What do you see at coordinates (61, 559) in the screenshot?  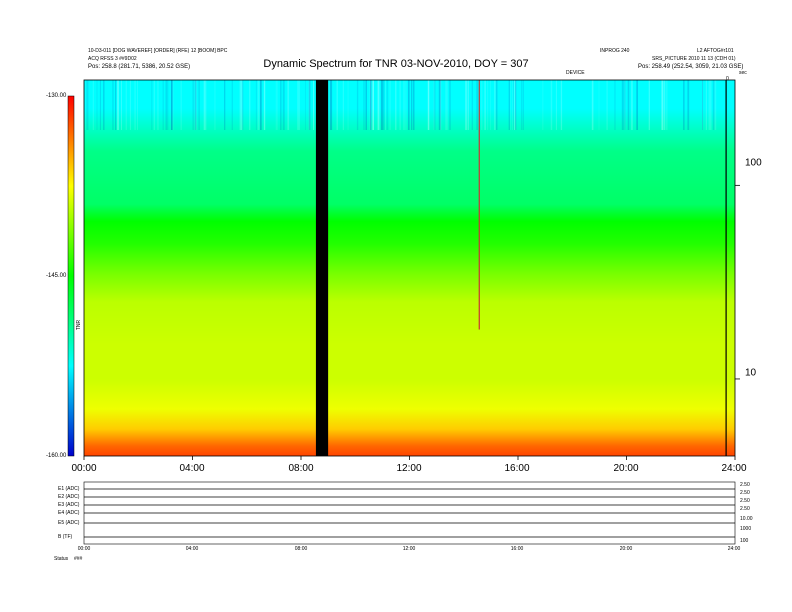 I see `status-label: Status` at bounding box center [61, 559].